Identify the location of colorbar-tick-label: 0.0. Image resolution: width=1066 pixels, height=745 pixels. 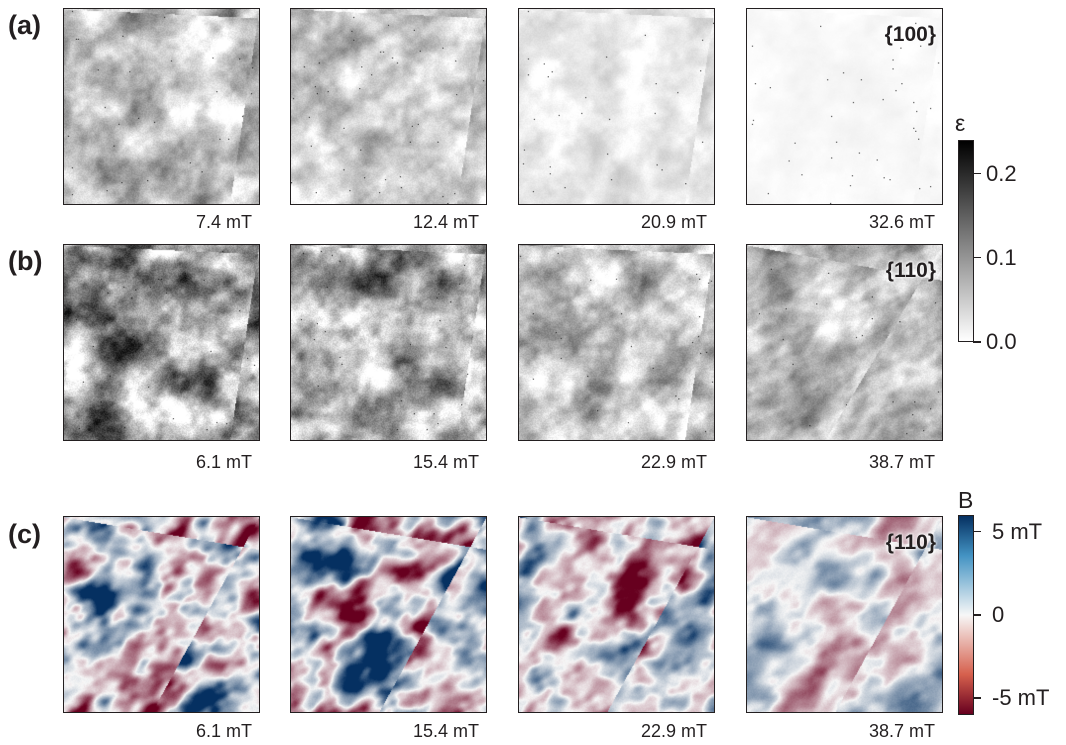
(1001, 341).